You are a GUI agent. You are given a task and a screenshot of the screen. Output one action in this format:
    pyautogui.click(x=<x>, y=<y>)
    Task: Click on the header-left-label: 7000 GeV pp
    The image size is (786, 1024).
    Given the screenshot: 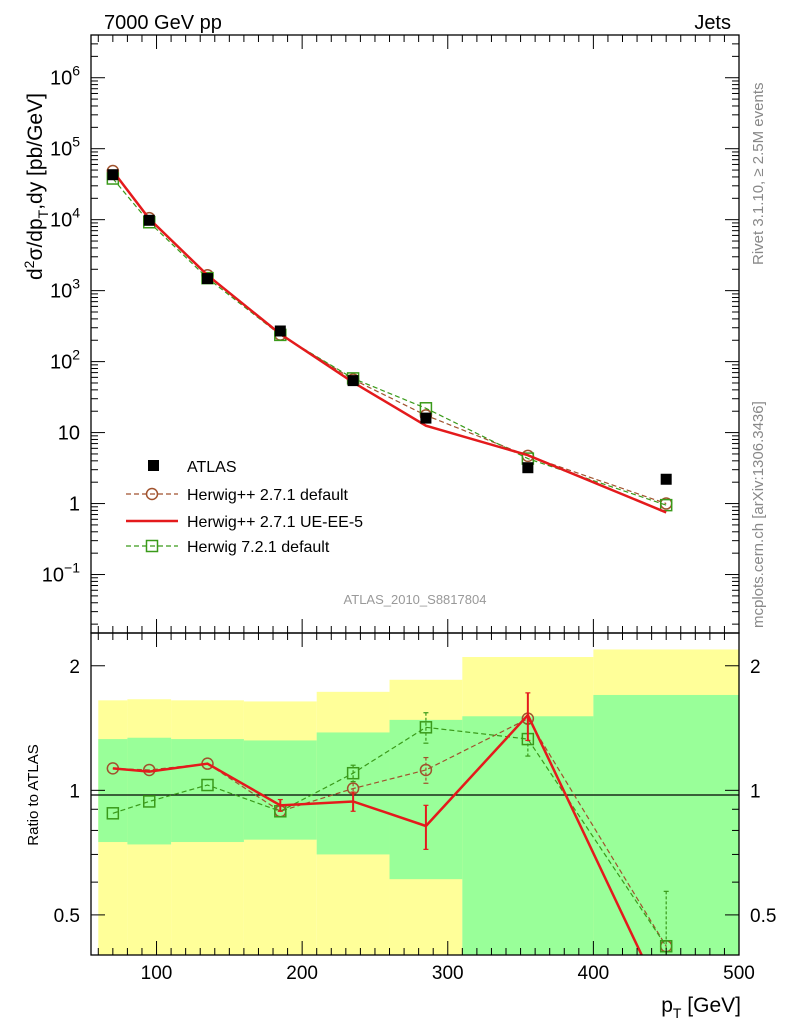 What is the action you would take?
    pyautogui.click(x=163, y=23)
    